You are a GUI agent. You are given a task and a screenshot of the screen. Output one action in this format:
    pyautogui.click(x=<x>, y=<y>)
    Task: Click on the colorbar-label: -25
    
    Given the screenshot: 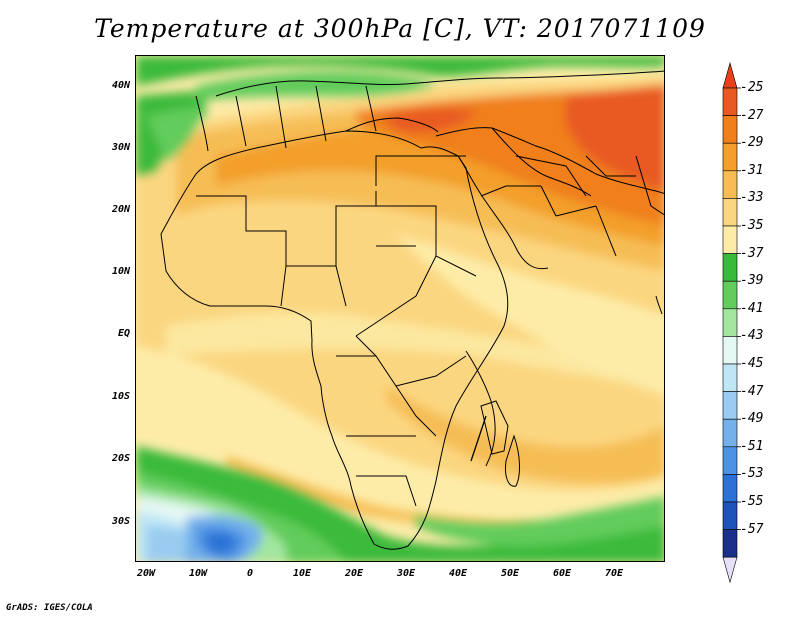 What is the action you would take?
    pyautogui.click(x=752, y=87)
    